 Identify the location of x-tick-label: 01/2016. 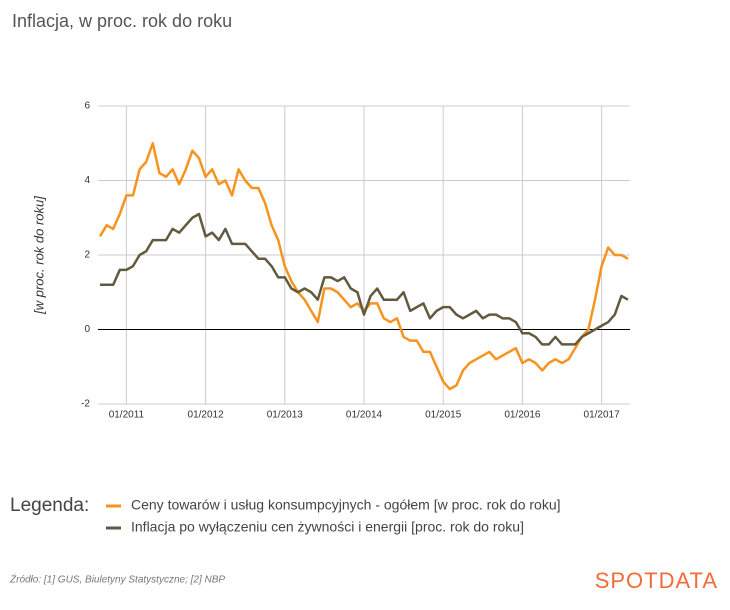
(522, 415).